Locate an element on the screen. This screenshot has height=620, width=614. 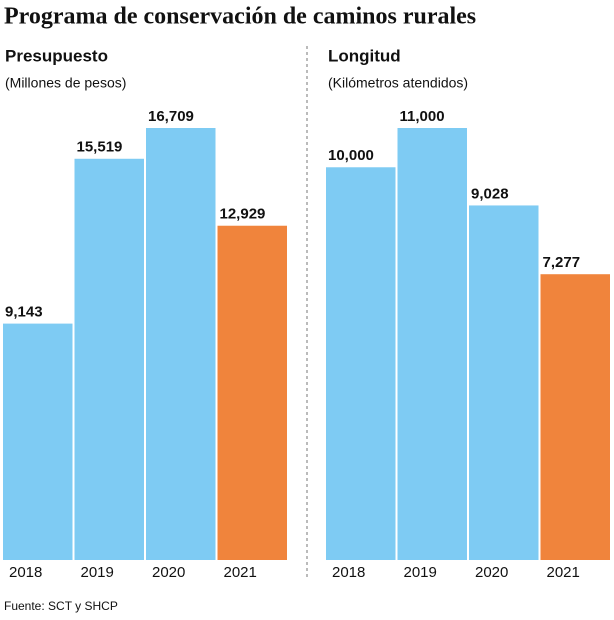
value-label: 15,519 is located at coordinates (100, 147).